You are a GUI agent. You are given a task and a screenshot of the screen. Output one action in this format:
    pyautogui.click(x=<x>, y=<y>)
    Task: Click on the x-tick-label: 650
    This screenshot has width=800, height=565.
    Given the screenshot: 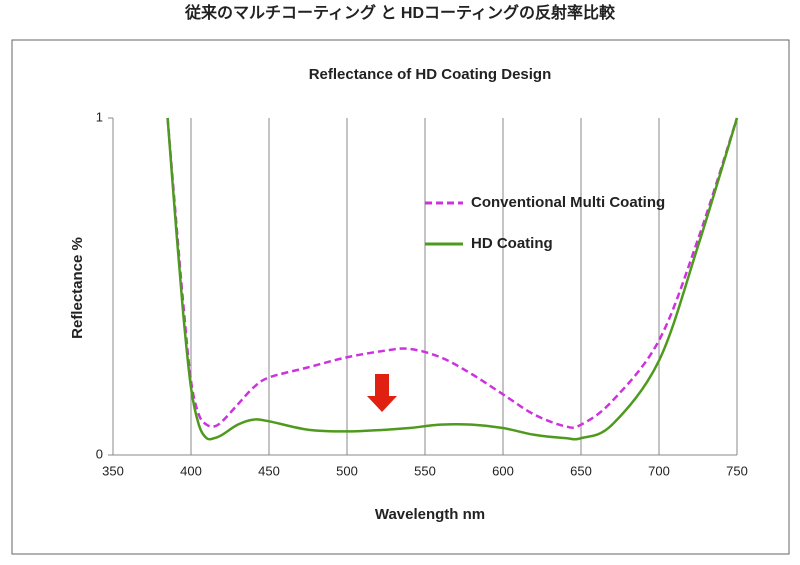 What is the action you would take?
    pyautogui.click(x=581, y=470)
    